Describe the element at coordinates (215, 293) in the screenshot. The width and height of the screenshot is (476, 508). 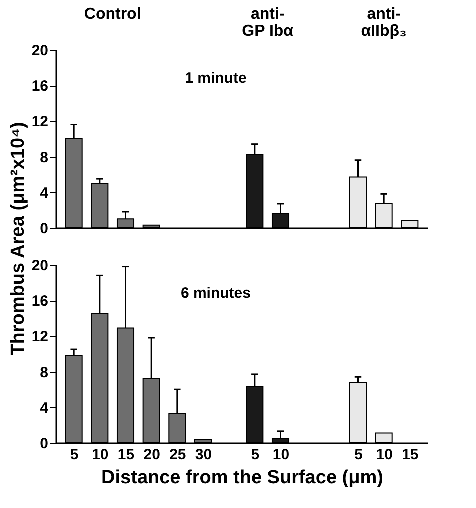
I see `annotation: 6 minutes` at that location.